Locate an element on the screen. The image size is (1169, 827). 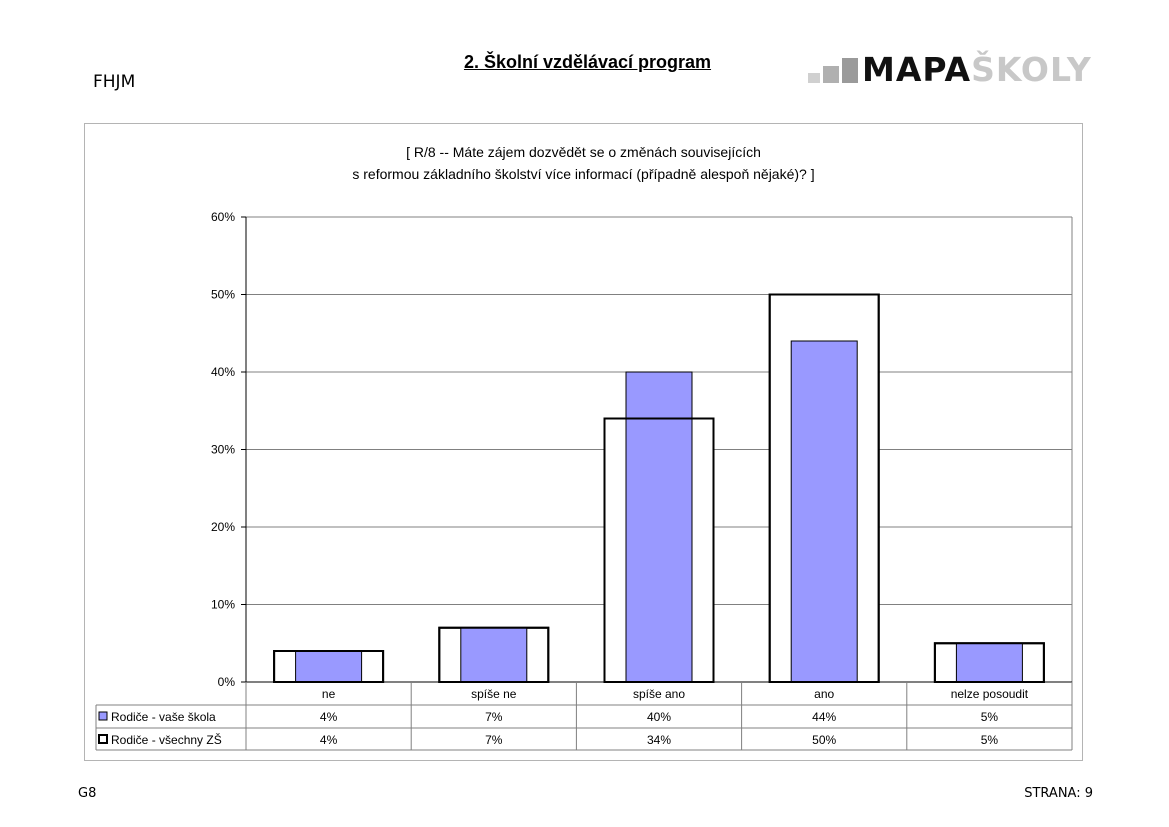
section-title: 2. Školní vzdělávací program is located at coordinates (587, 62).